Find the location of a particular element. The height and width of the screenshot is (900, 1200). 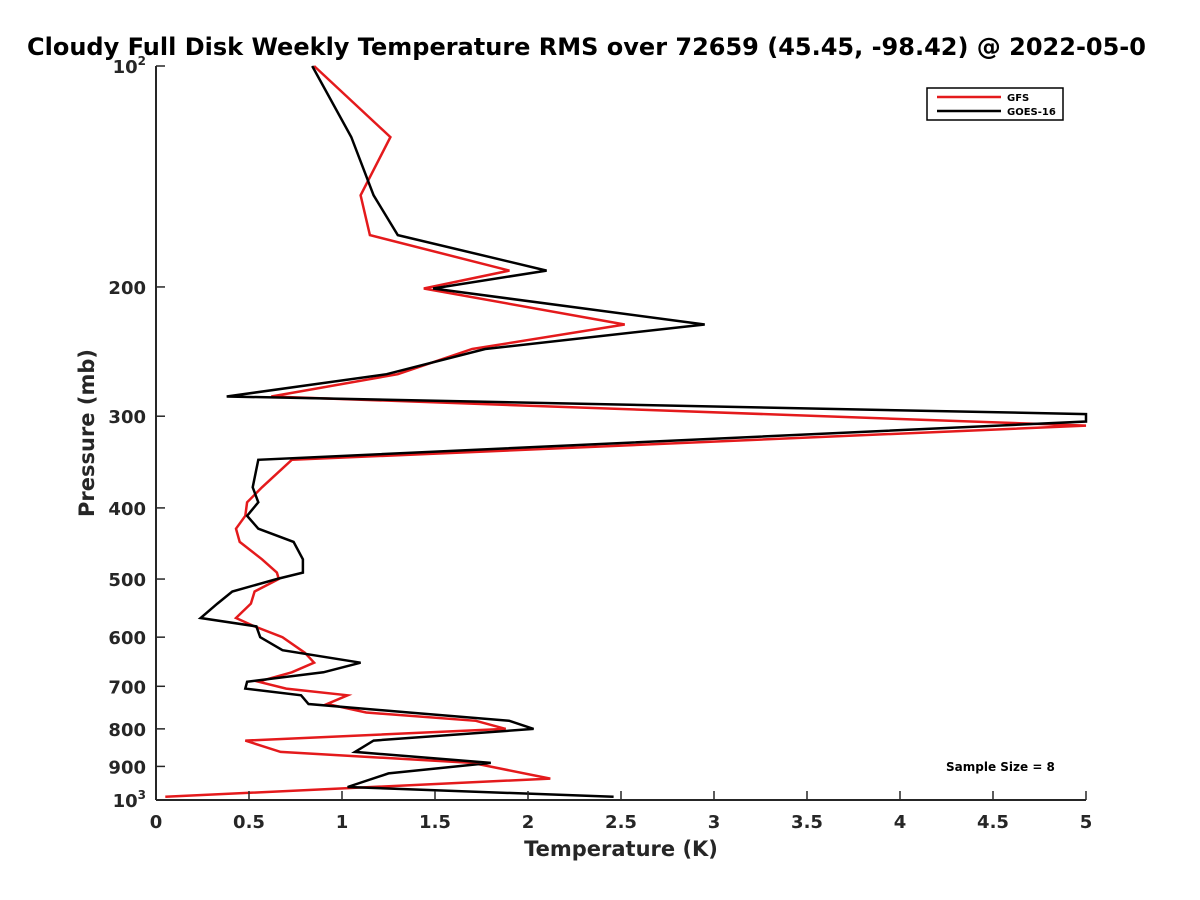

x-tick-label: 3 is located at coordinates (714, 822).